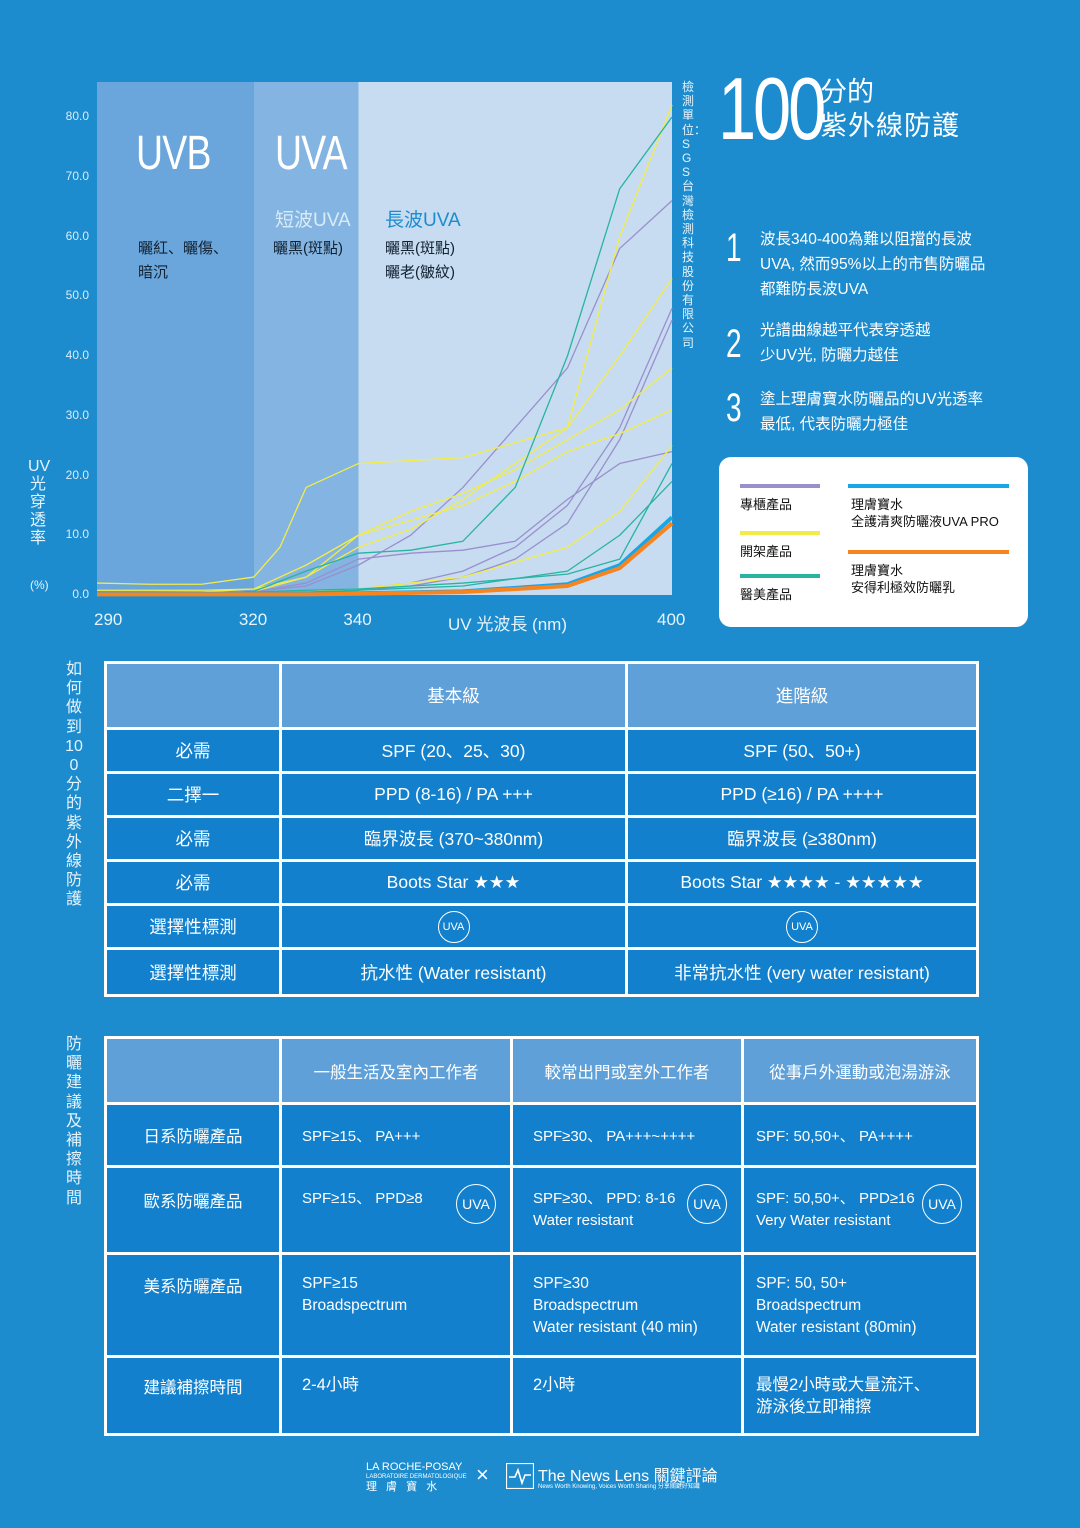  I want to click on table2-cell-line: SPF≥30、 PPD: 8-16, so click(604, 1198).